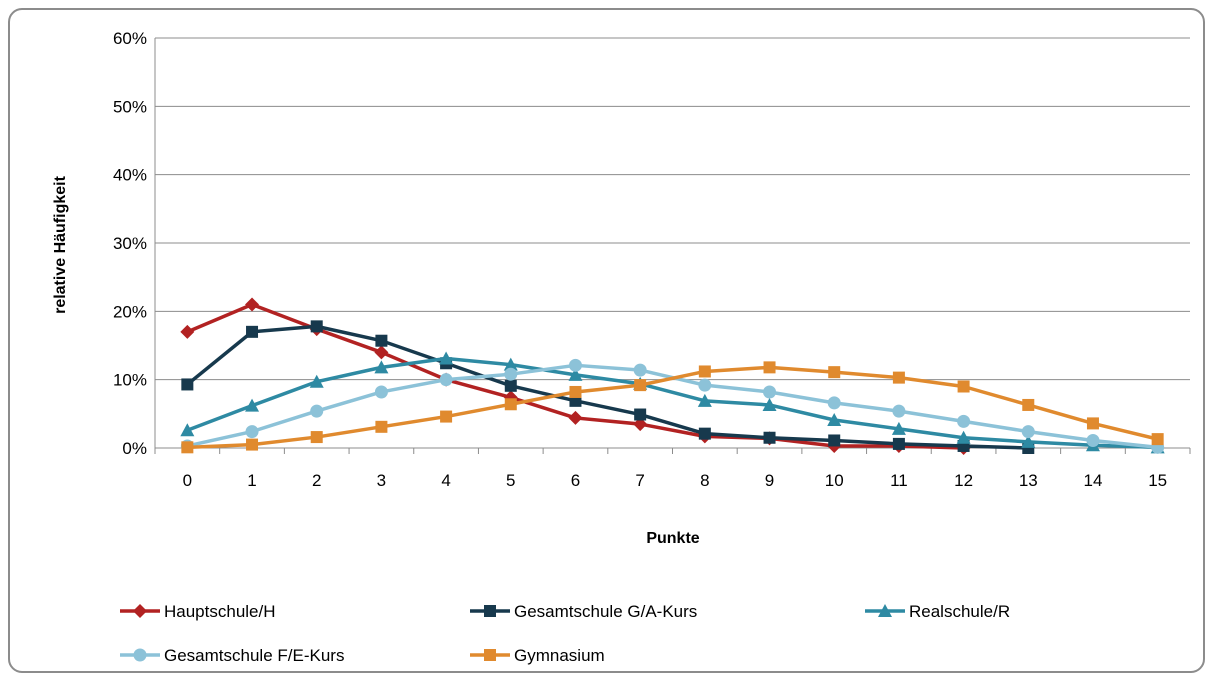  What do you see at coordinates (672, 538) in the screenshot?
I see `x-axis-title: Punkte` at bounding box center [672, 538].